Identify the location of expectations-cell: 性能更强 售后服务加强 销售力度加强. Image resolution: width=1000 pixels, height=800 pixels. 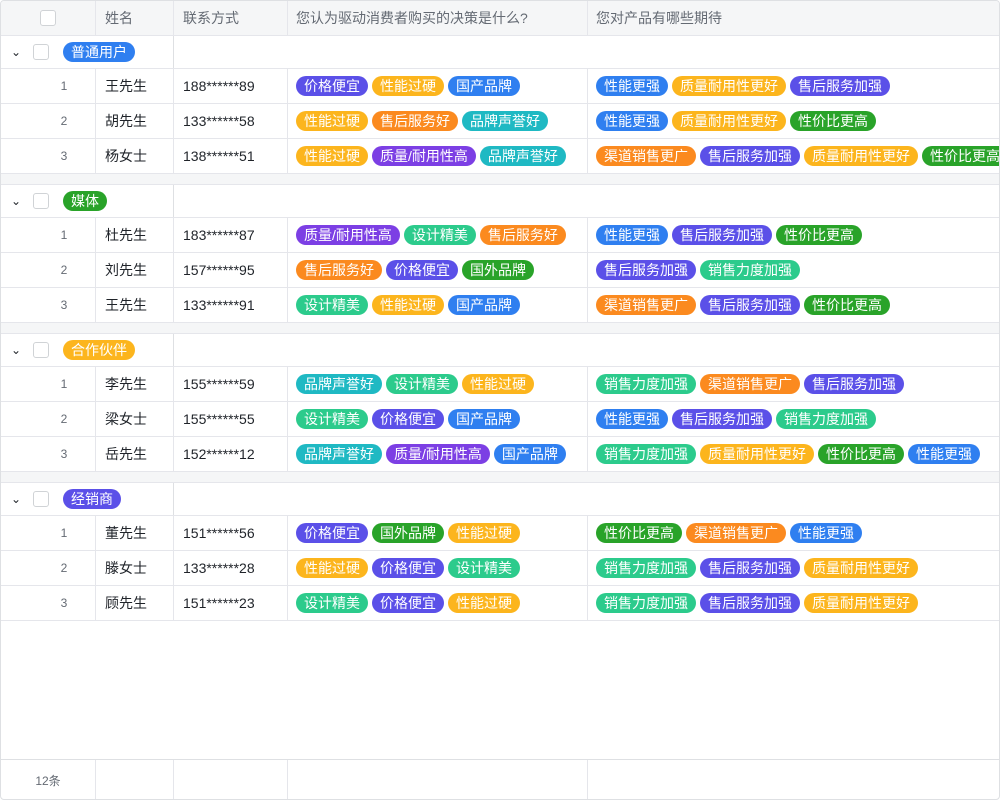
(793, 419).